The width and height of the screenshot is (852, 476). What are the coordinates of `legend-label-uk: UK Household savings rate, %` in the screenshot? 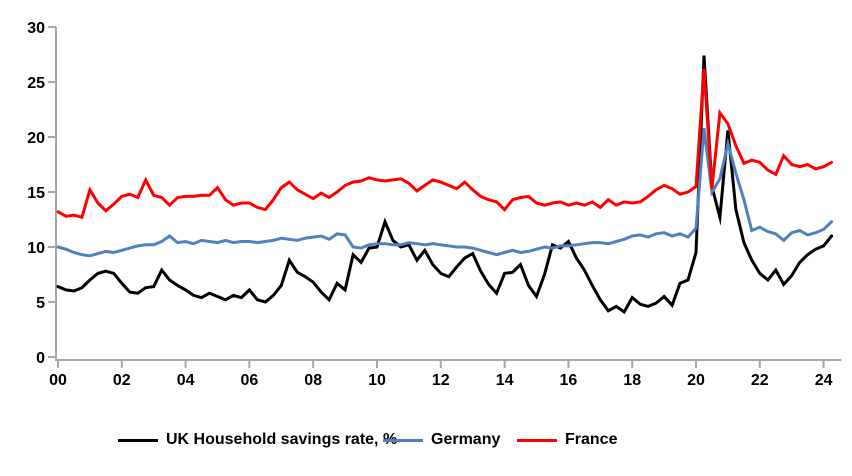 It's located at (282, 439).